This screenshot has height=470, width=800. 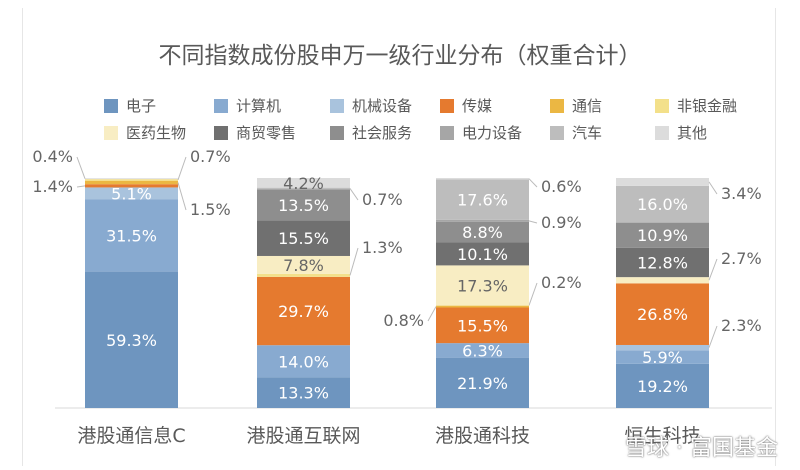 What do you see at coordinates (156, 133) in the screenshot?
I see `legend-label: 医药生物` at bounding box center [156, 133].